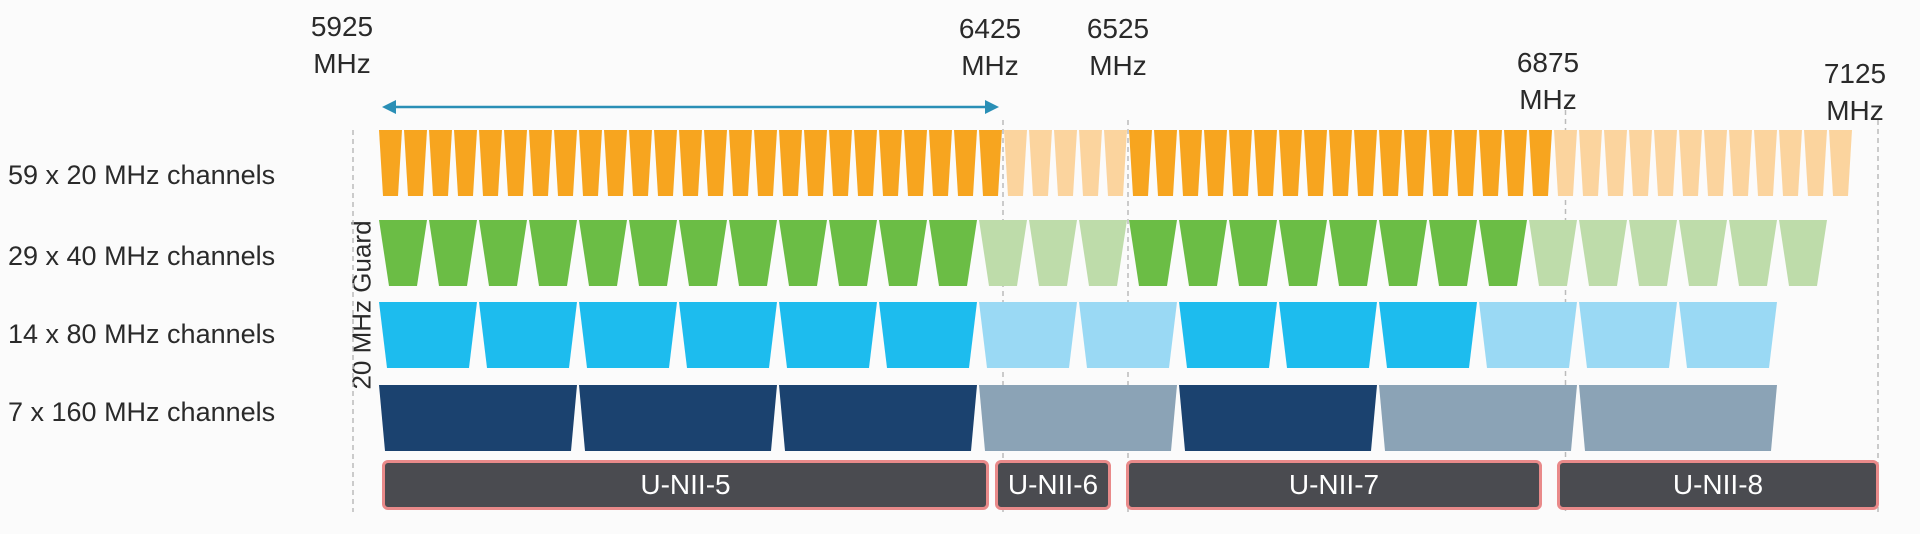  I want to click on band-unii-7: U-NII-7, so click(1334, 485).